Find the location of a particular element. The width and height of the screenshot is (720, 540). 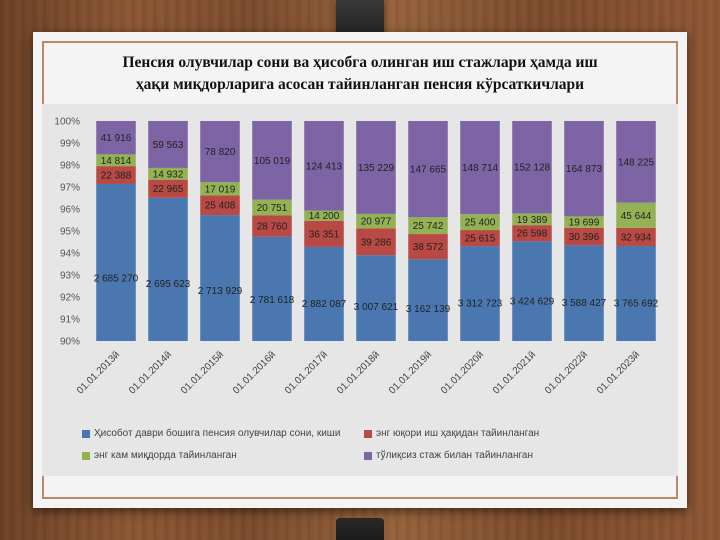

data-label: 14 814 is located at coordinates (116, 161).